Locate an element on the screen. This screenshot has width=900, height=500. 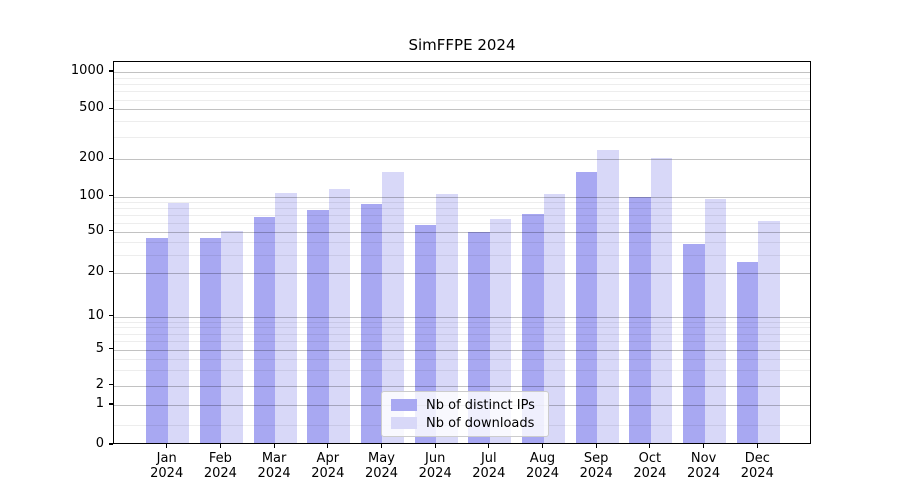
x-tick-label: Feb 2024 is located at coordinates (220, 466).